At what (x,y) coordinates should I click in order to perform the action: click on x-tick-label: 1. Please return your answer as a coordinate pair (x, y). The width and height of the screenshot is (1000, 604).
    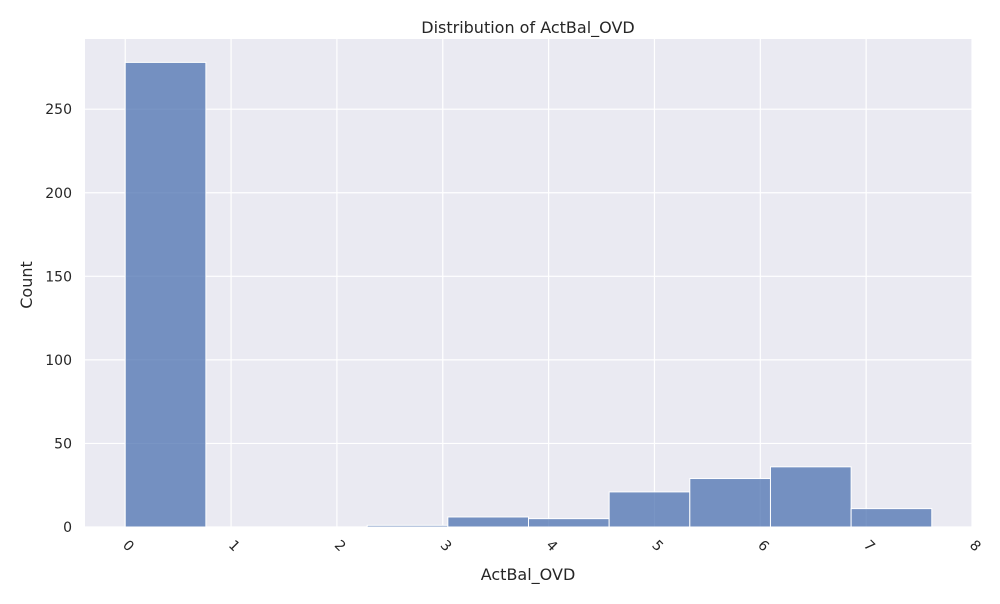
    Looking at the image, I should click on (234, 546).